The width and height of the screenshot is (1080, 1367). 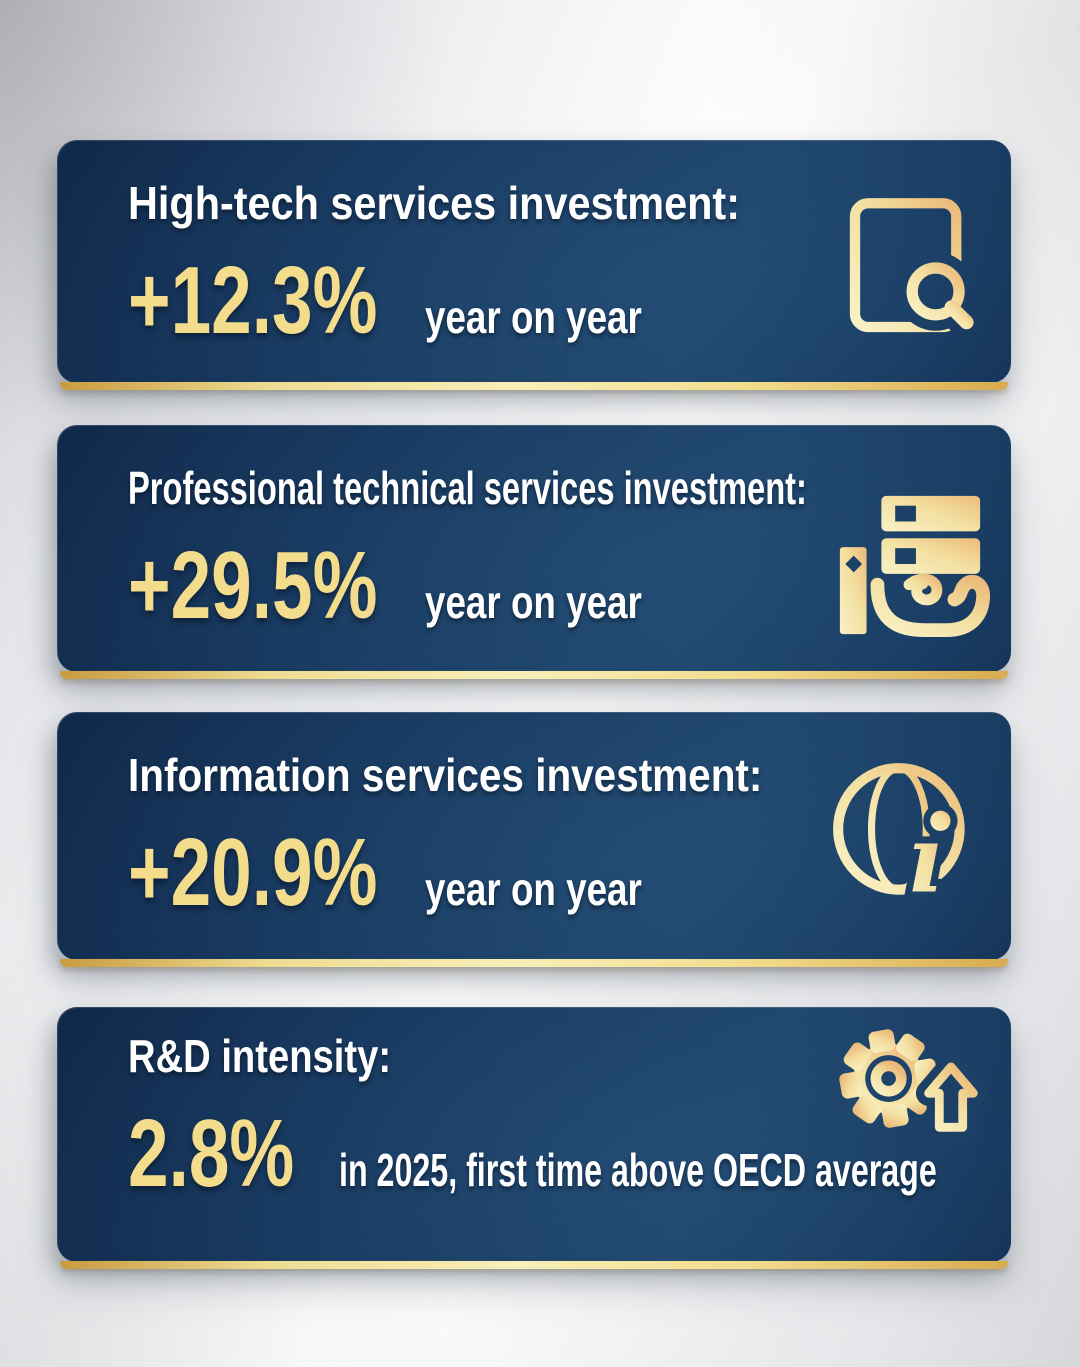 What do you see at coordinates (899, 840) in the screenshot?
I see `globe-info-icon: ı` at bounding box center [899, 840].